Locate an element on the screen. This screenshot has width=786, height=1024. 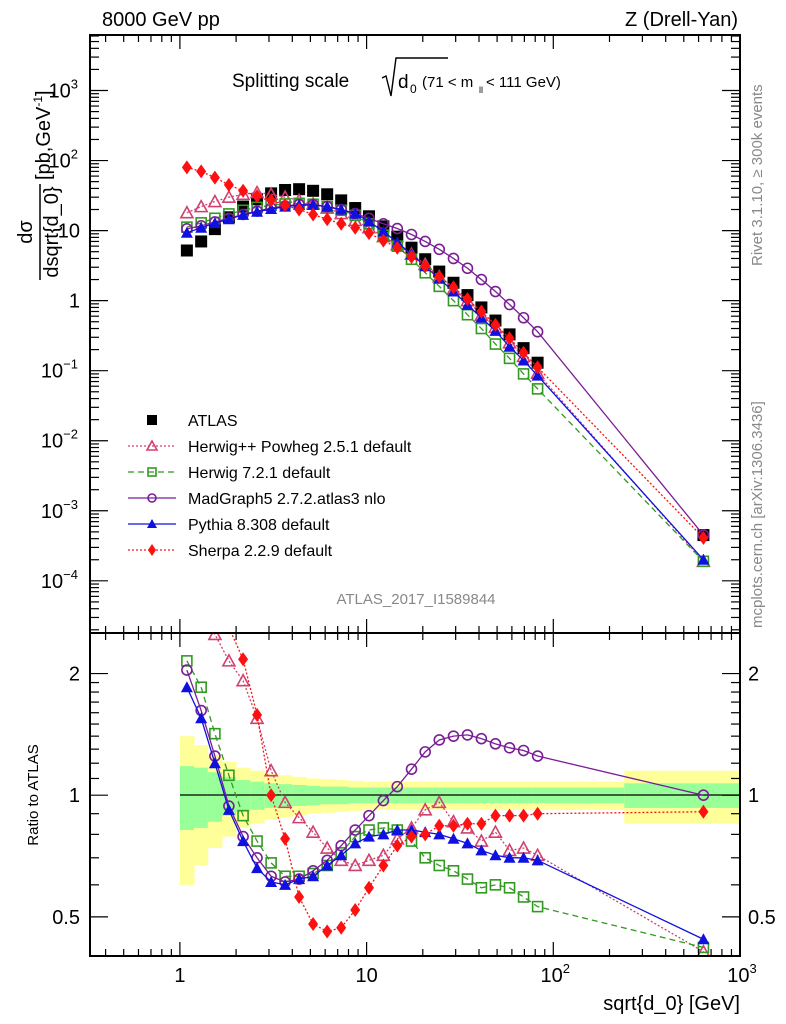
ratio-panel-bands is located at coordinates (460, 810).